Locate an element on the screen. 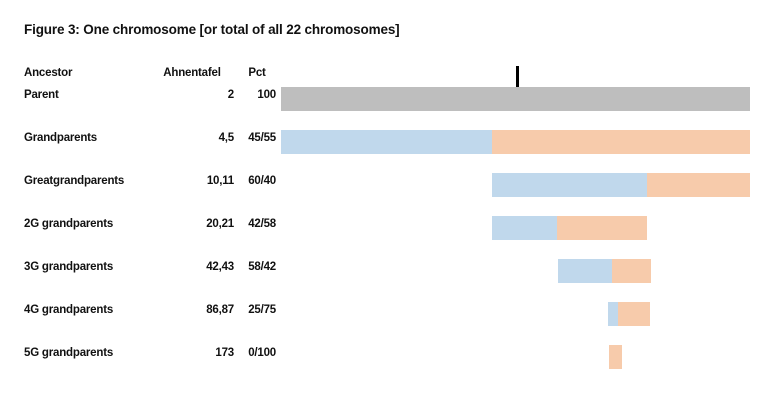 The height and width of the screenshot is (402, 769). cell-ancestor: Grandparents is located at coordinates (61, 138).